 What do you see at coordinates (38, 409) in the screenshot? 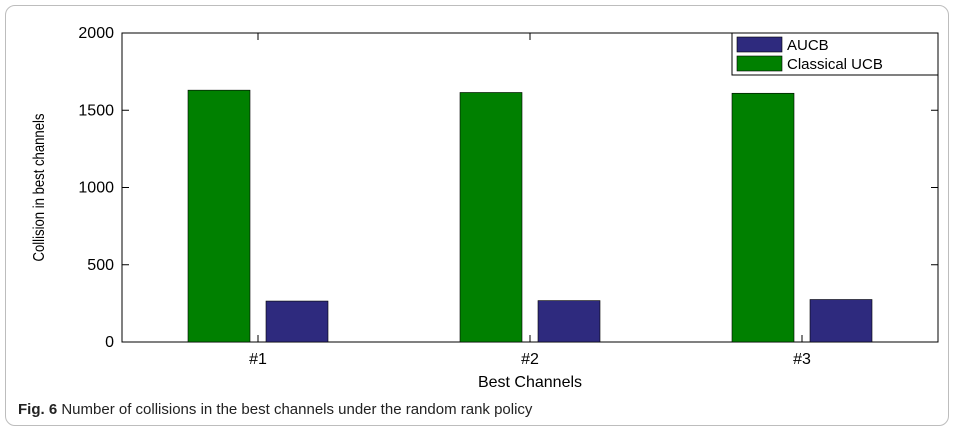
I see `figure-label: Fig. 6` at bounding box center [38, 409].